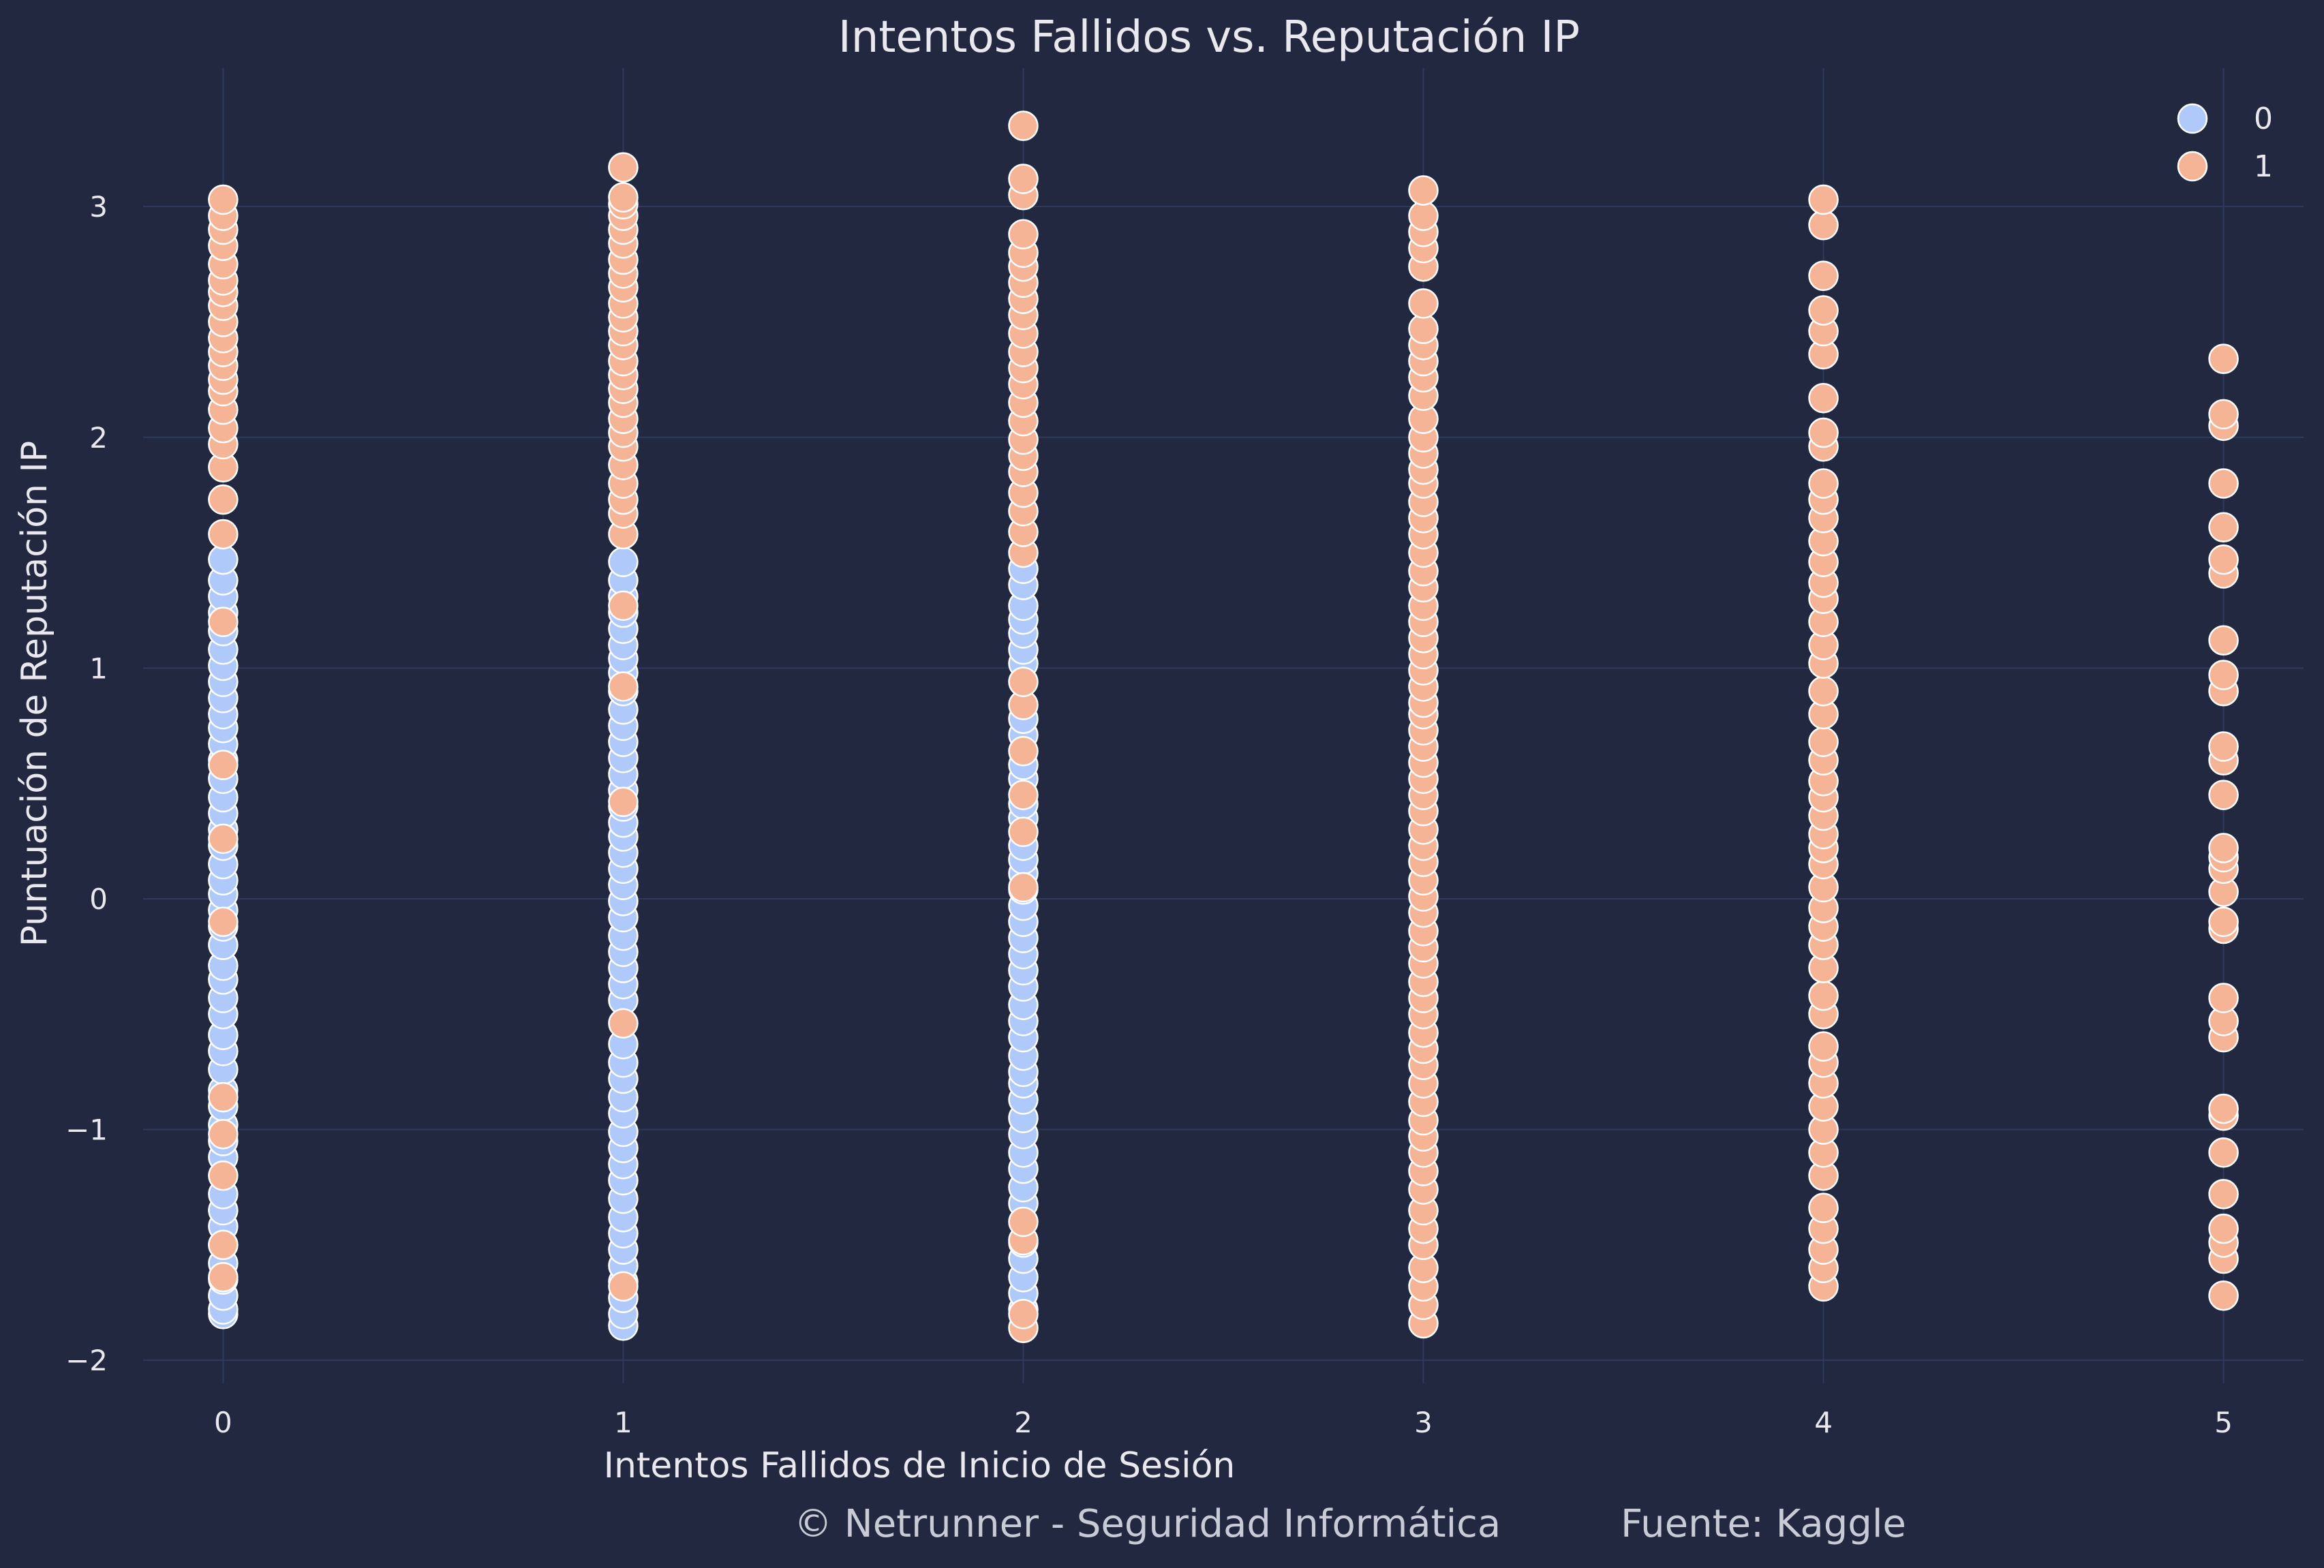  What do you see at coordinates (2225, 143) in the screenshot?
I see `legend: 0 1` at bounding box center [2225, 143].